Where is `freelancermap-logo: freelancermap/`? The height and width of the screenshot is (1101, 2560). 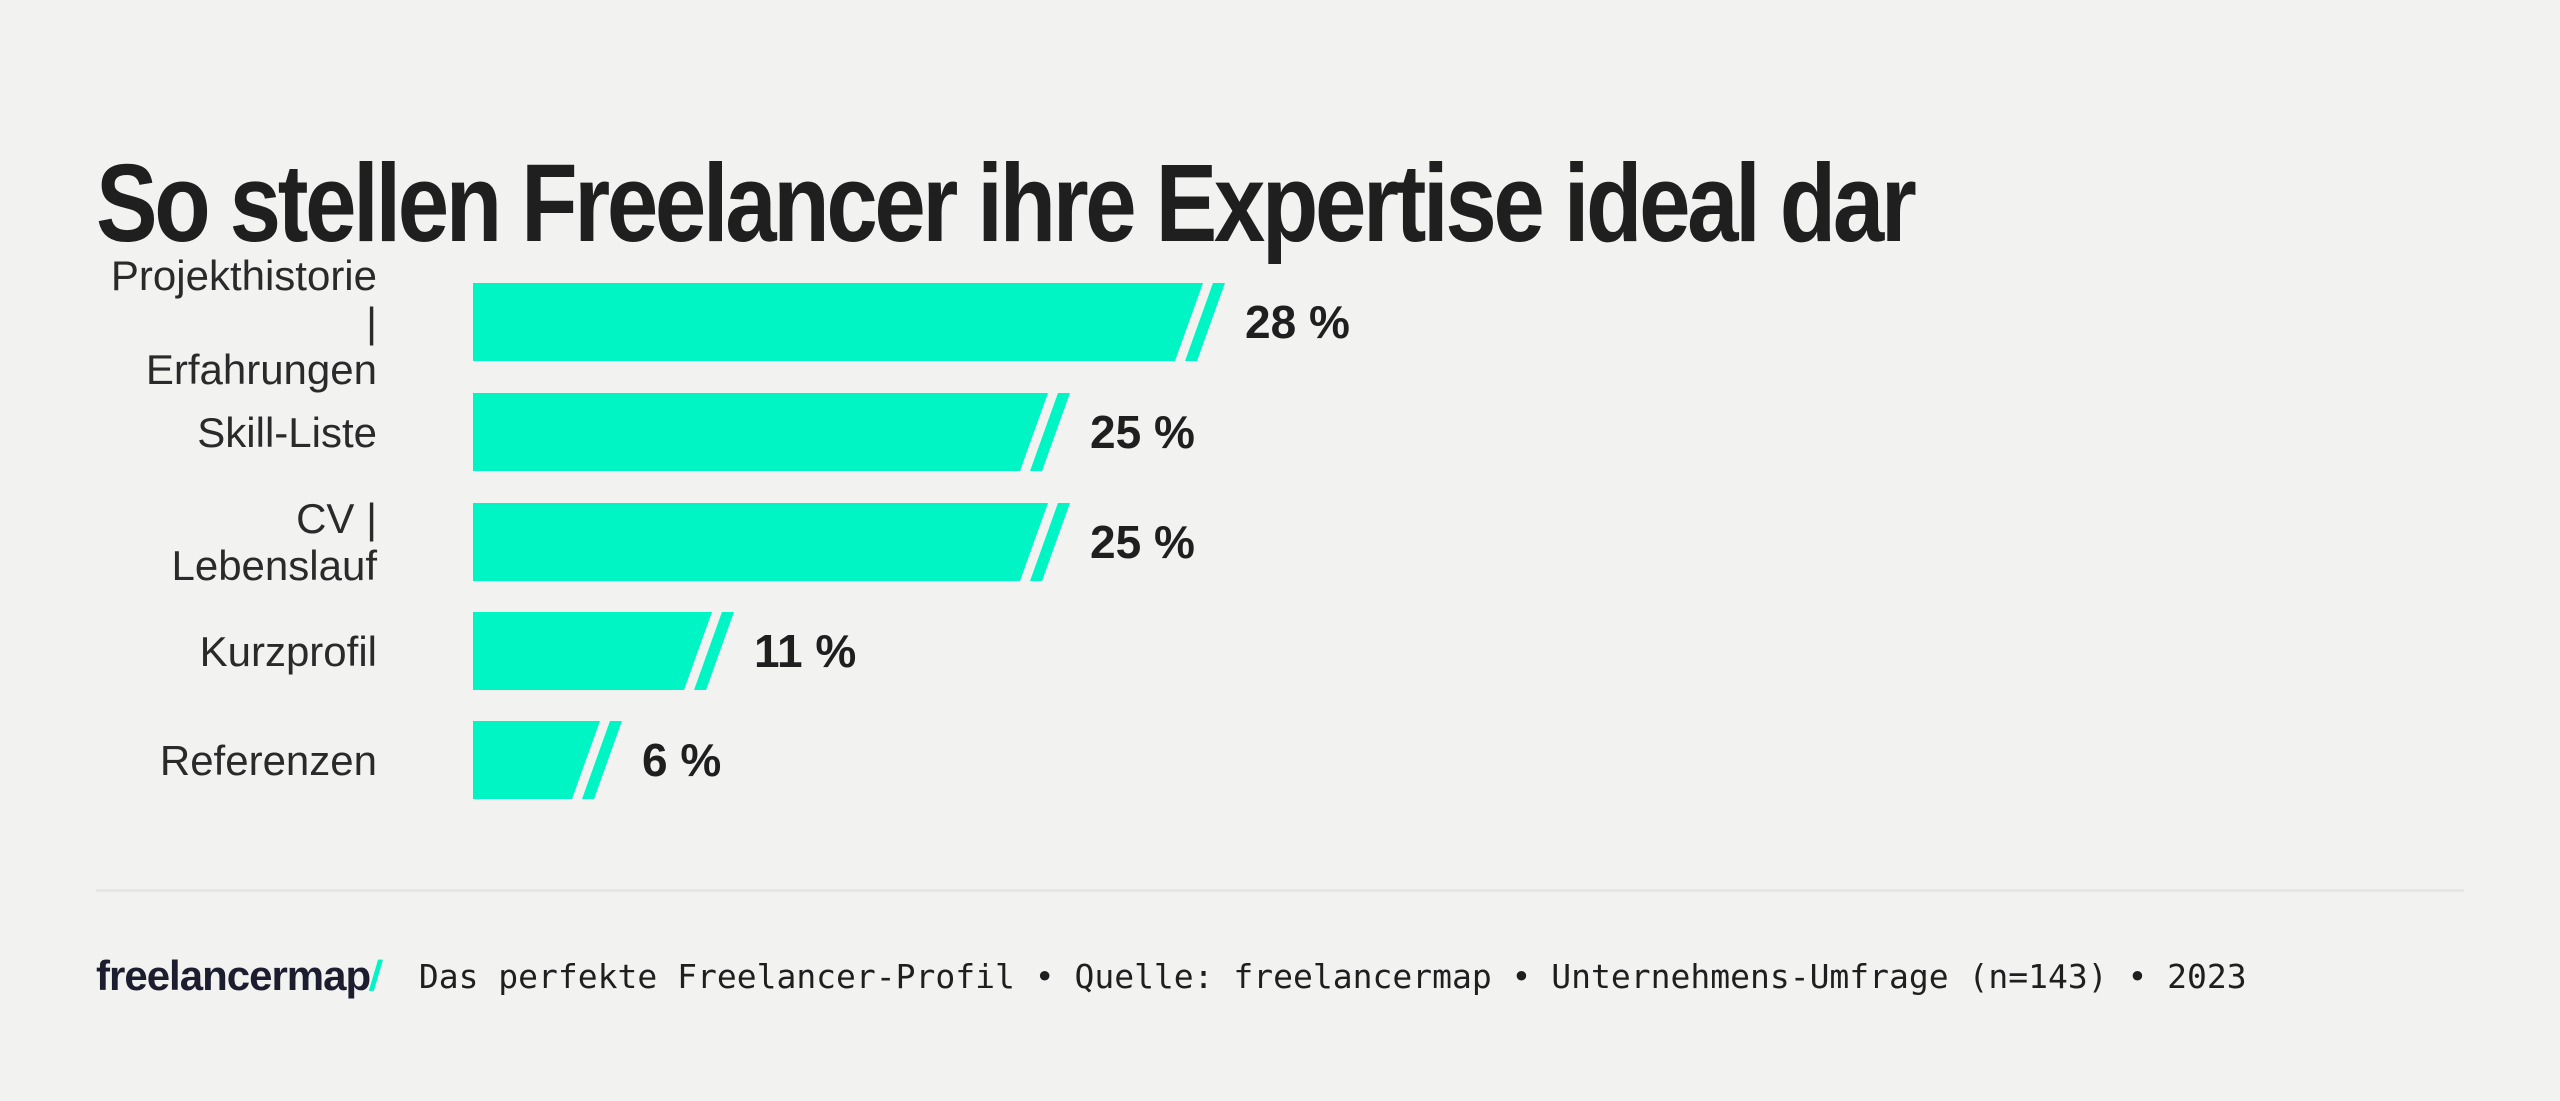 freelancermap-logo: freelancermap/ is located at coordinates (239, 976).